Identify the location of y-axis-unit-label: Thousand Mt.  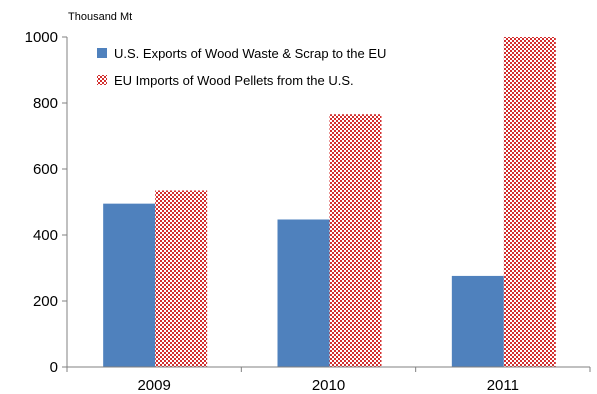
(100, 17).